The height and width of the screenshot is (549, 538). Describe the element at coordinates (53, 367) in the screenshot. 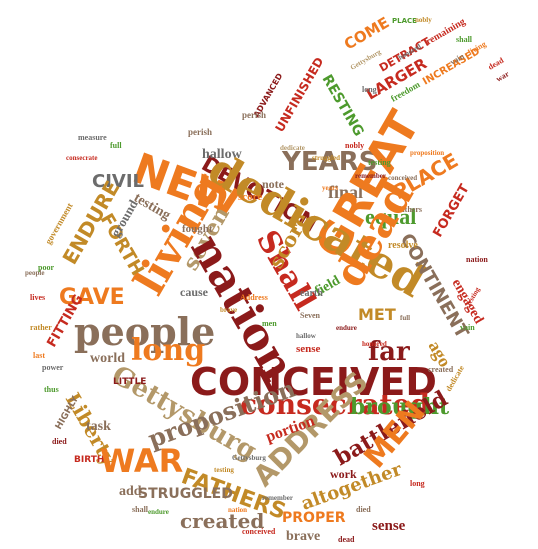

I see `word-power: power` at that location.